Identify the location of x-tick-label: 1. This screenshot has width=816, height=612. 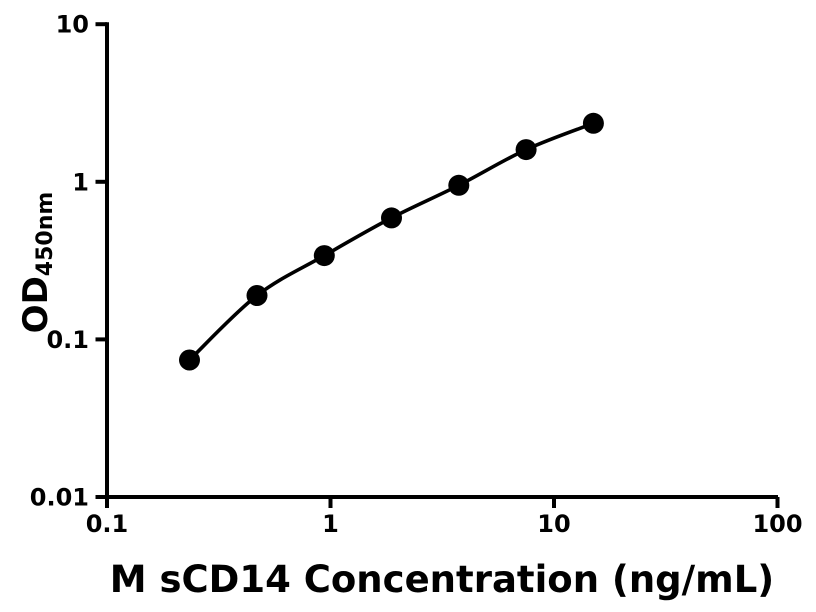
(330, 524).